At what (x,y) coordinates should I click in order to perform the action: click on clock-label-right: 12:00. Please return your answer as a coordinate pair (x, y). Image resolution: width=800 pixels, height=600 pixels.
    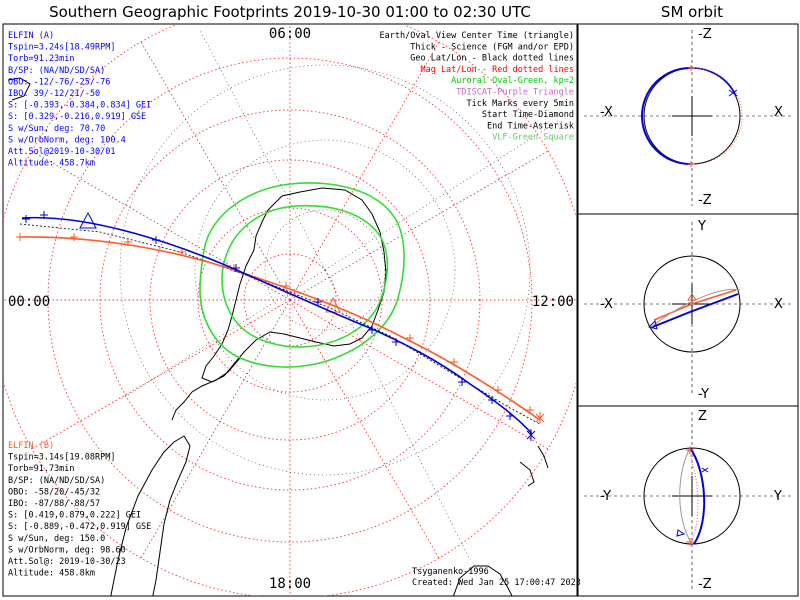
    Looking at the image, I should click on (553, 302).